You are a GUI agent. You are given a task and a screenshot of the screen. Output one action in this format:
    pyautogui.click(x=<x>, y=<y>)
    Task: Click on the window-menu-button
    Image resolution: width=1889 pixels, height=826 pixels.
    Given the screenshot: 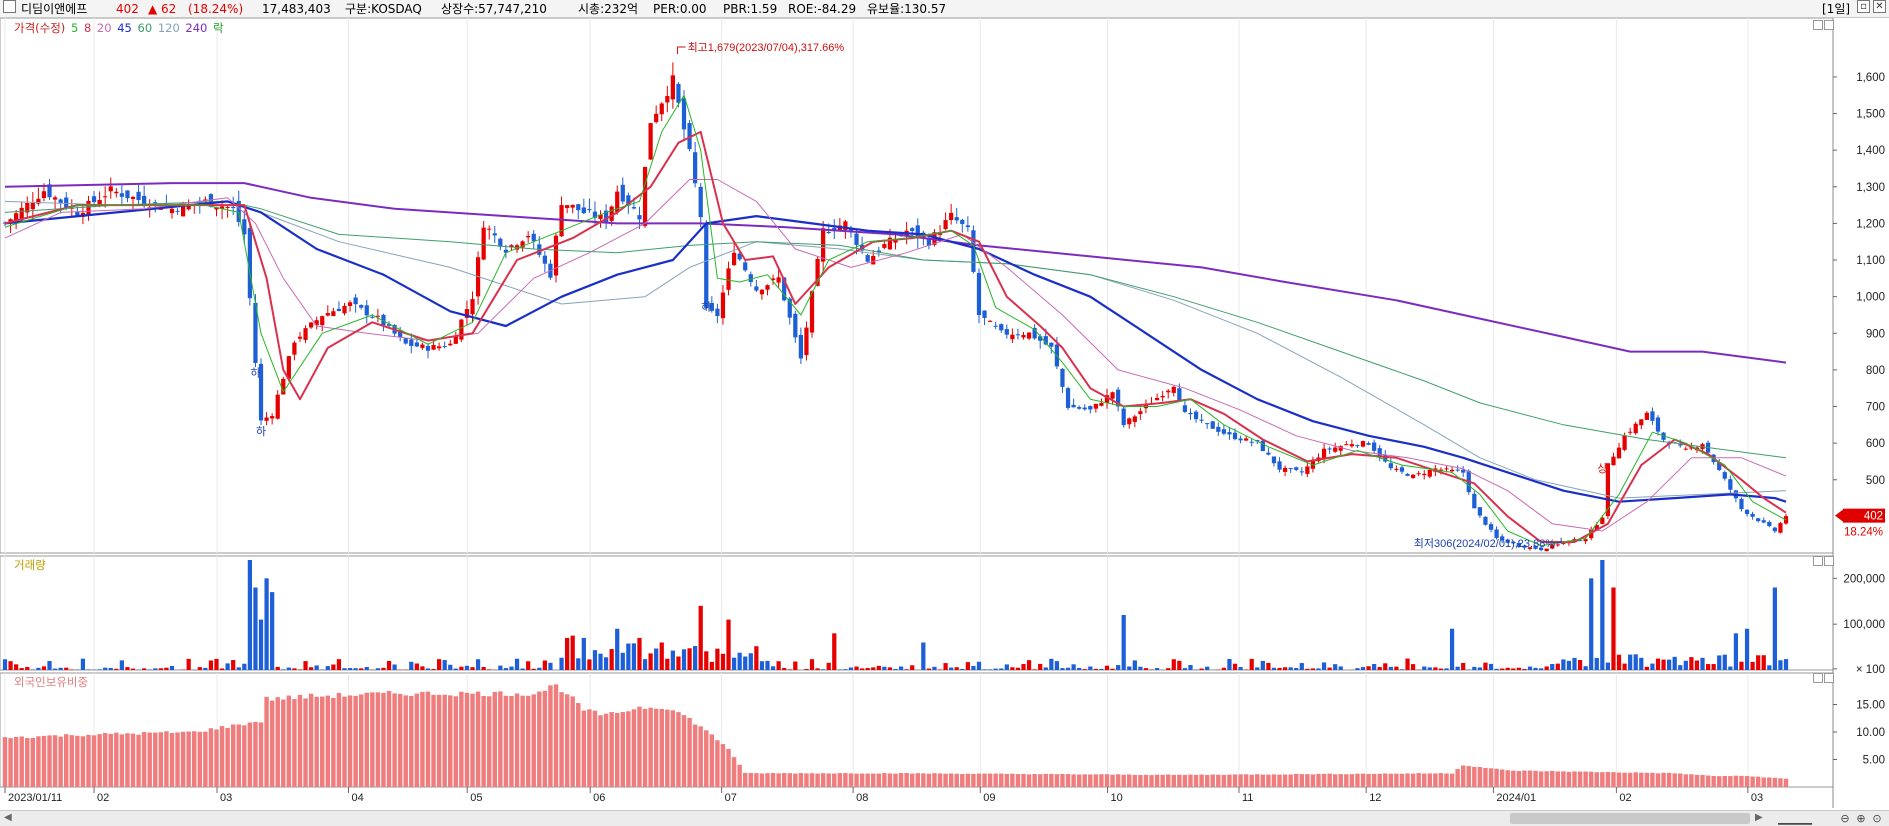 What is the action you would take?
    pyautogui.click(x=9, y=6)
    